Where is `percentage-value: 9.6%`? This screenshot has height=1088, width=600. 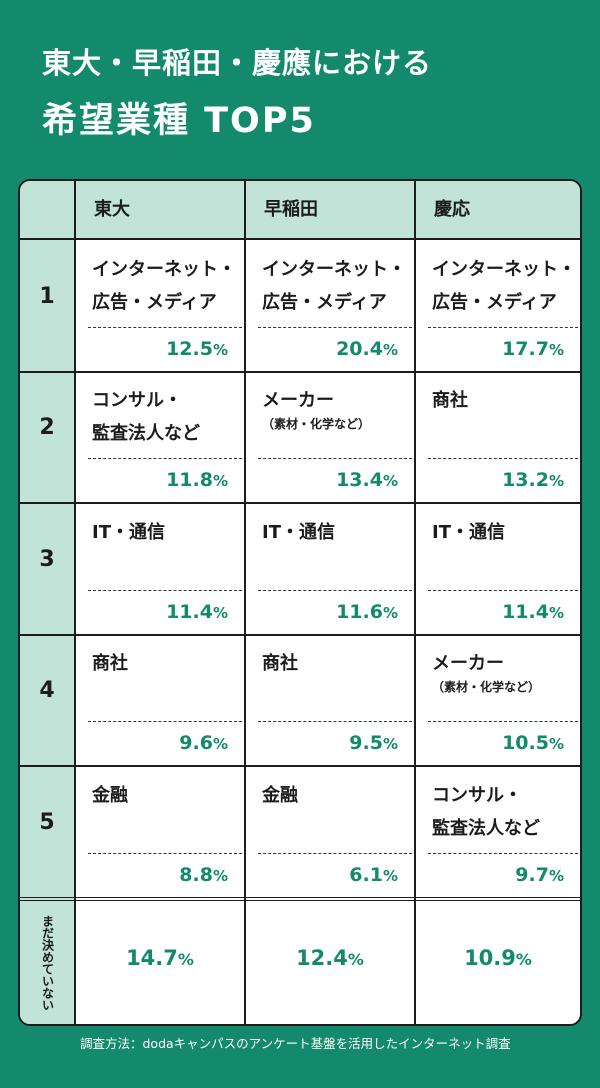
percentage-value: 9.6% is located at coordinates (152, 743).